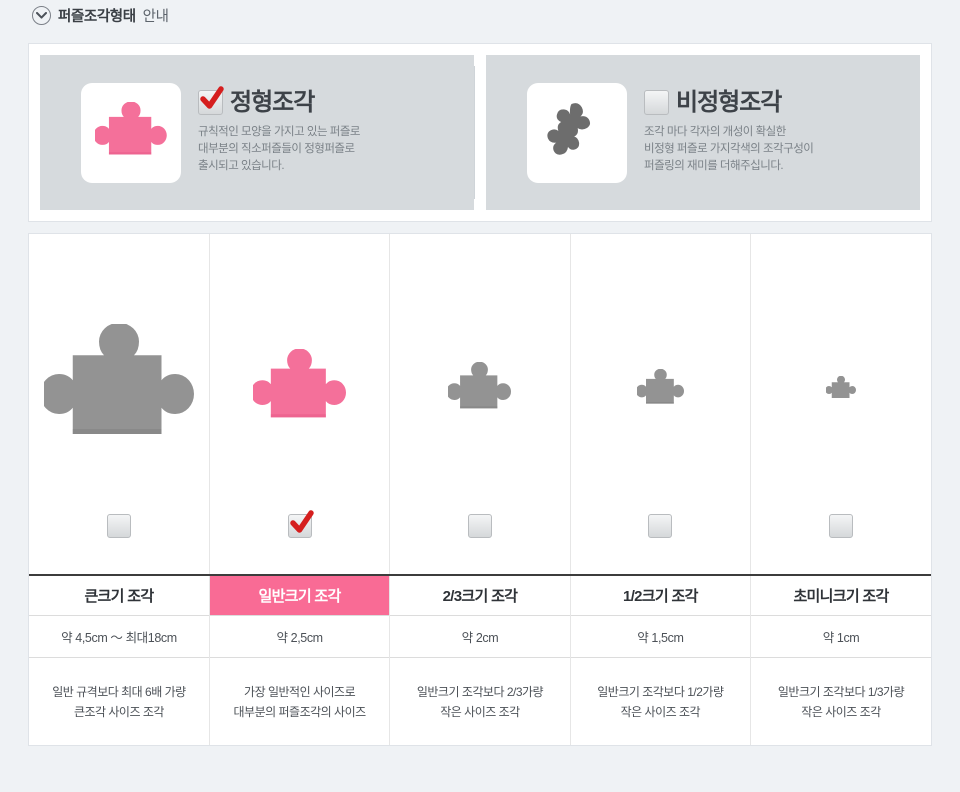  I want to click on size-dimension-large: 약 4,5cm ～ 최대18cm, so click(119, 636).